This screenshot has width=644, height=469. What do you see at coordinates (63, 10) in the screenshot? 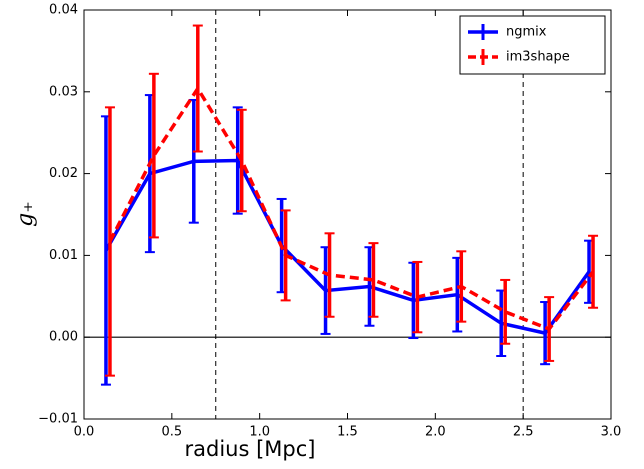
I see `y-tick-label: 0.04` at bounding box center [63, 10].